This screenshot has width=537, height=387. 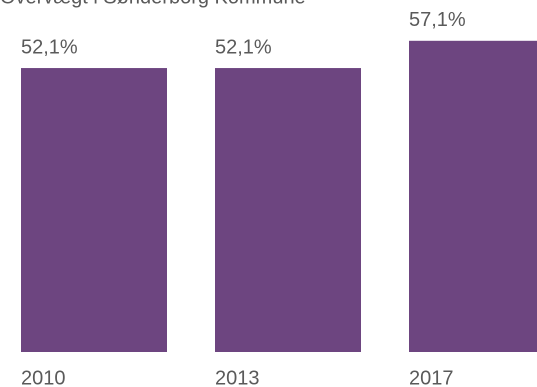 What do you see at coordinates (437, 20) in the screenshot?
I see `value-label: 57,1%` at bounding box center [437, 20].